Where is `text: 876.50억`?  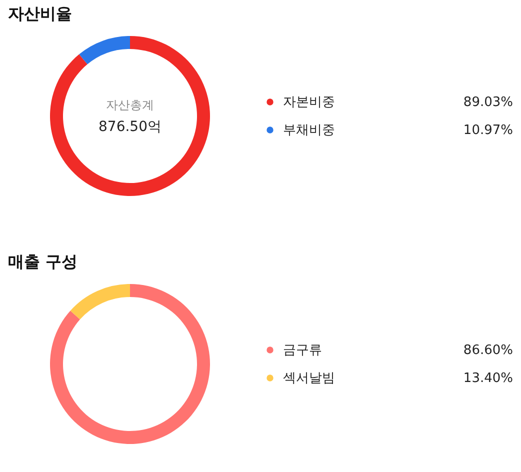 text: 876.50억 is located at coordinates (130, 127).